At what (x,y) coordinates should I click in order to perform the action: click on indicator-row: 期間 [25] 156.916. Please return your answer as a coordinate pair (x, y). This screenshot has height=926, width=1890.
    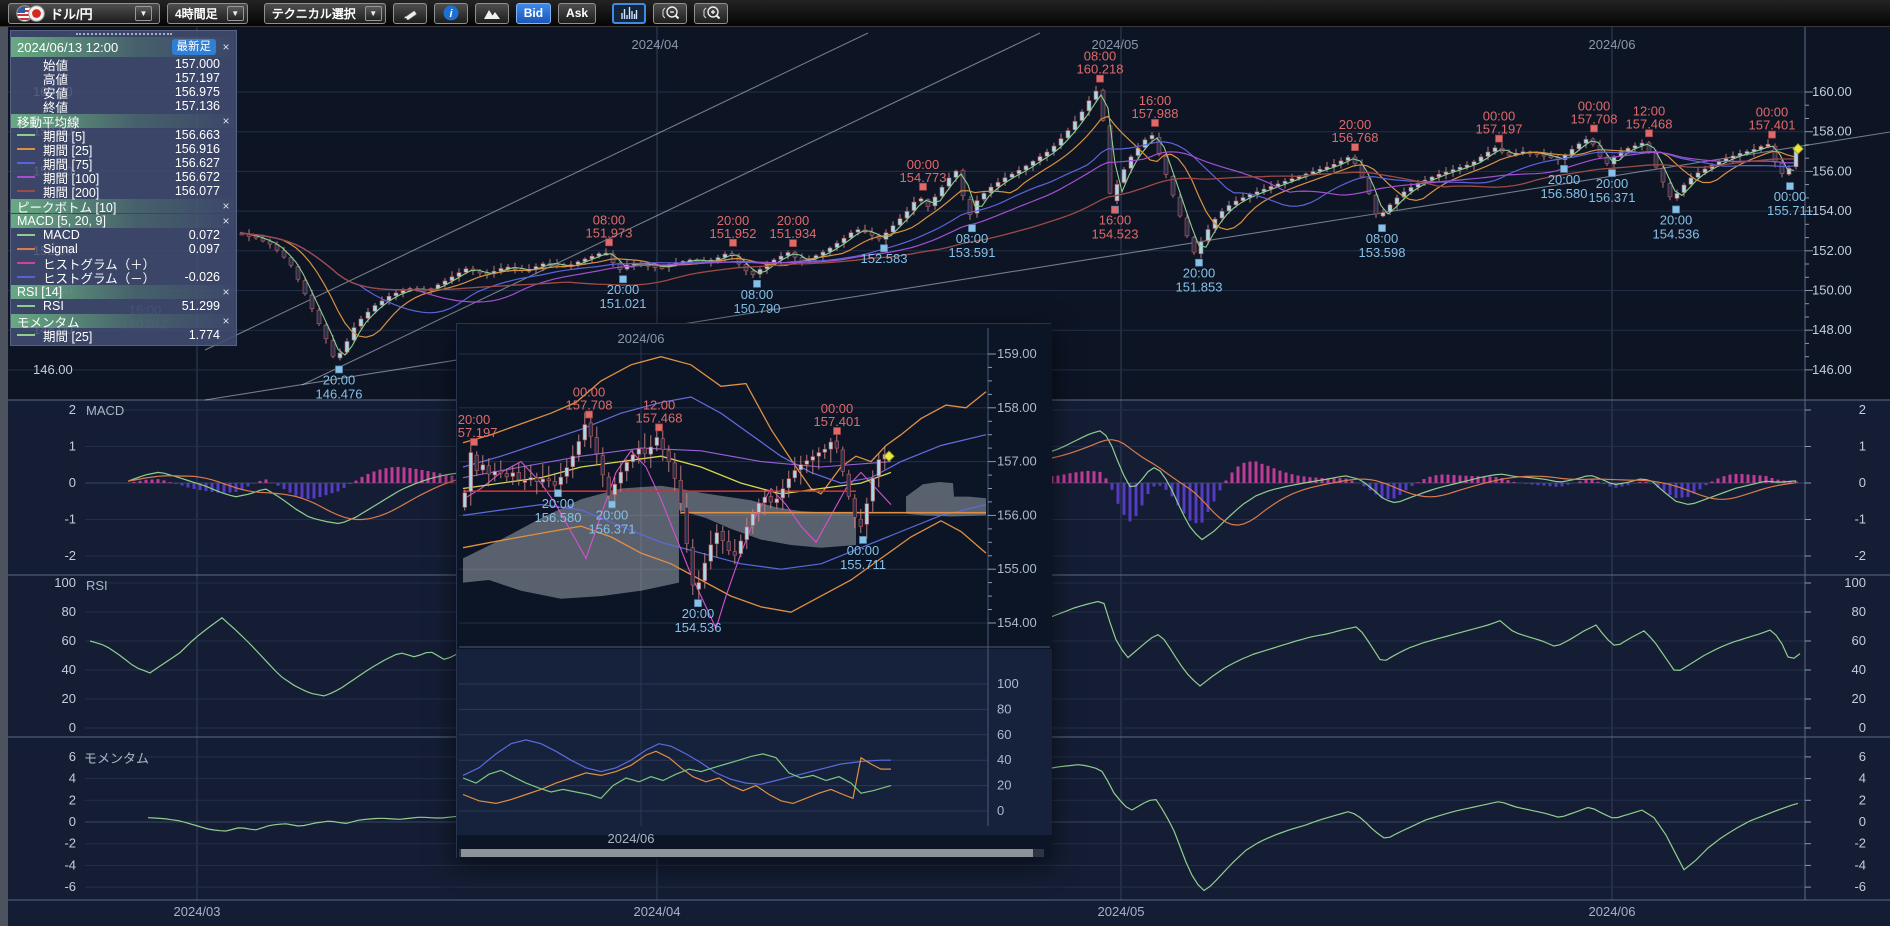
    Looking at the image, I should click on (123, 150).